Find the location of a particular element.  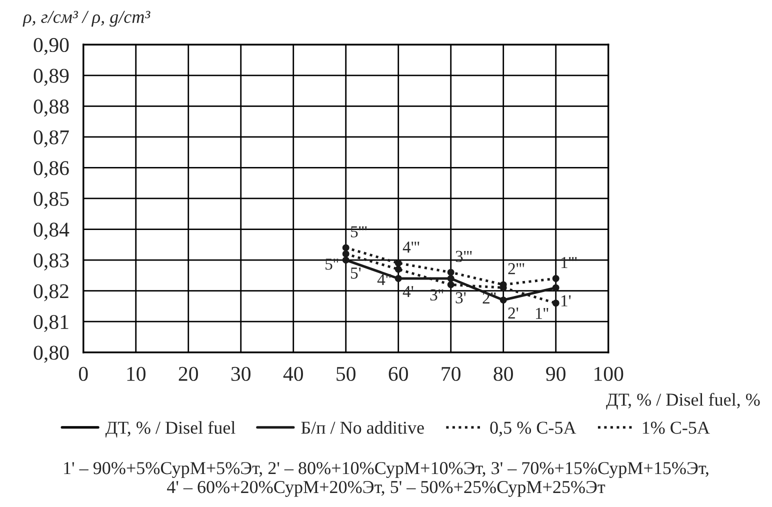

y-tick-label: 0,83 is located at coordinates (51, 261).